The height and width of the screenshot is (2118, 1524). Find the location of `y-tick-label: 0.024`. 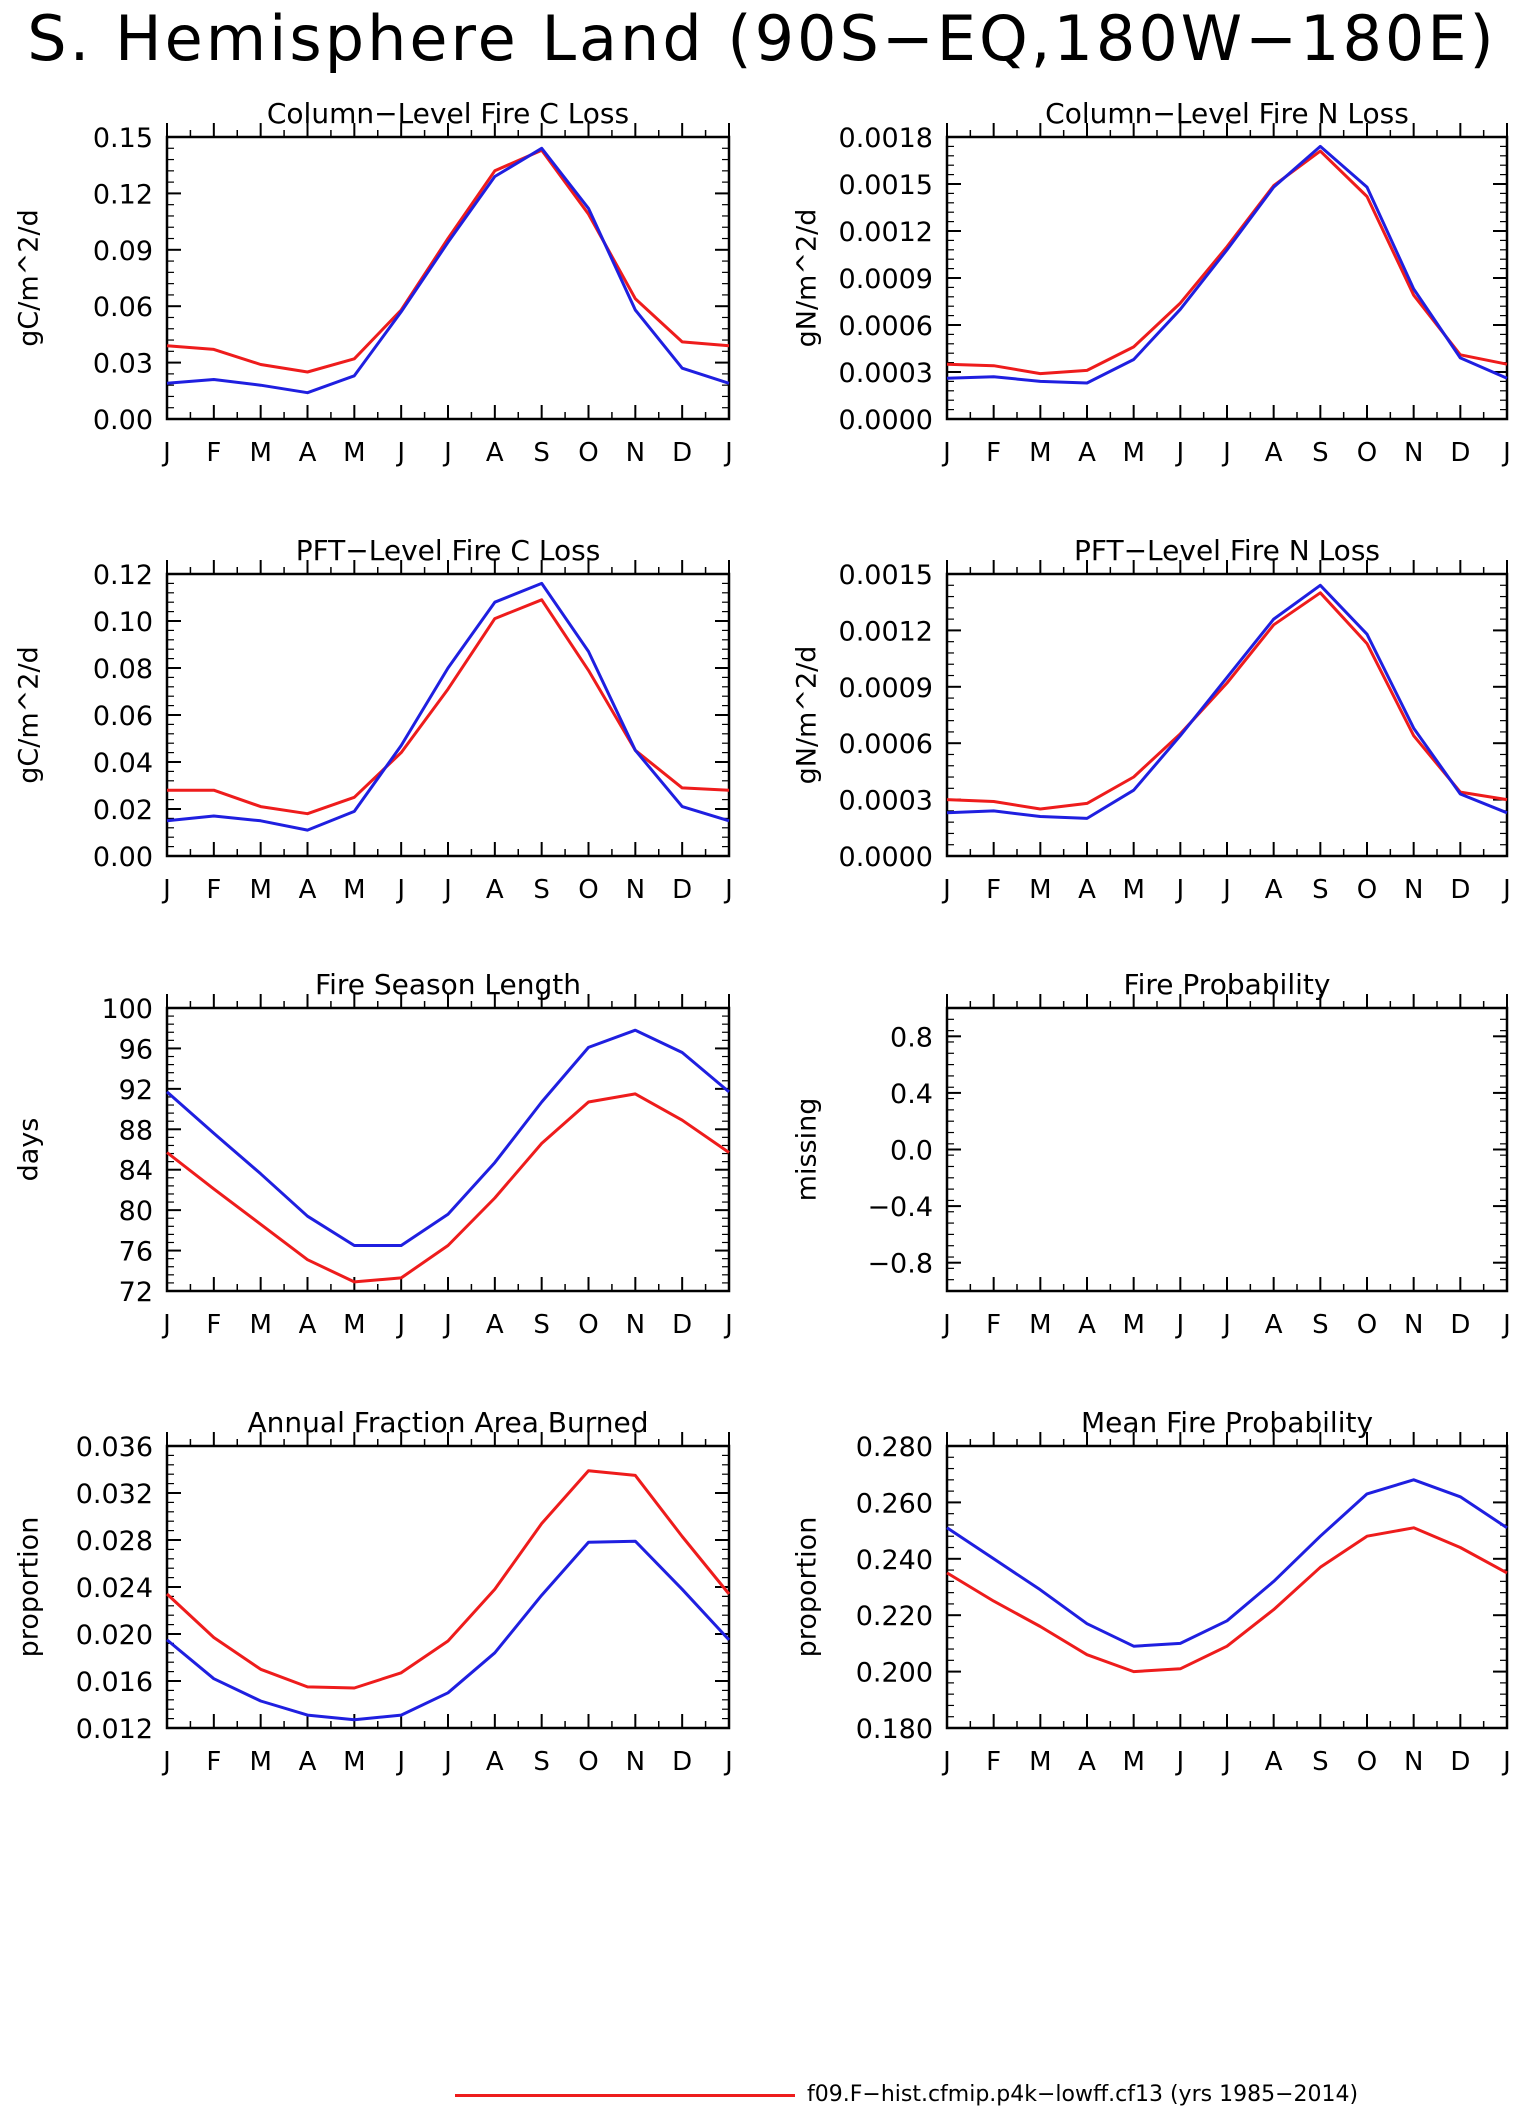

y-tick-label: 0.024 is located at coordinates (114, 1588).